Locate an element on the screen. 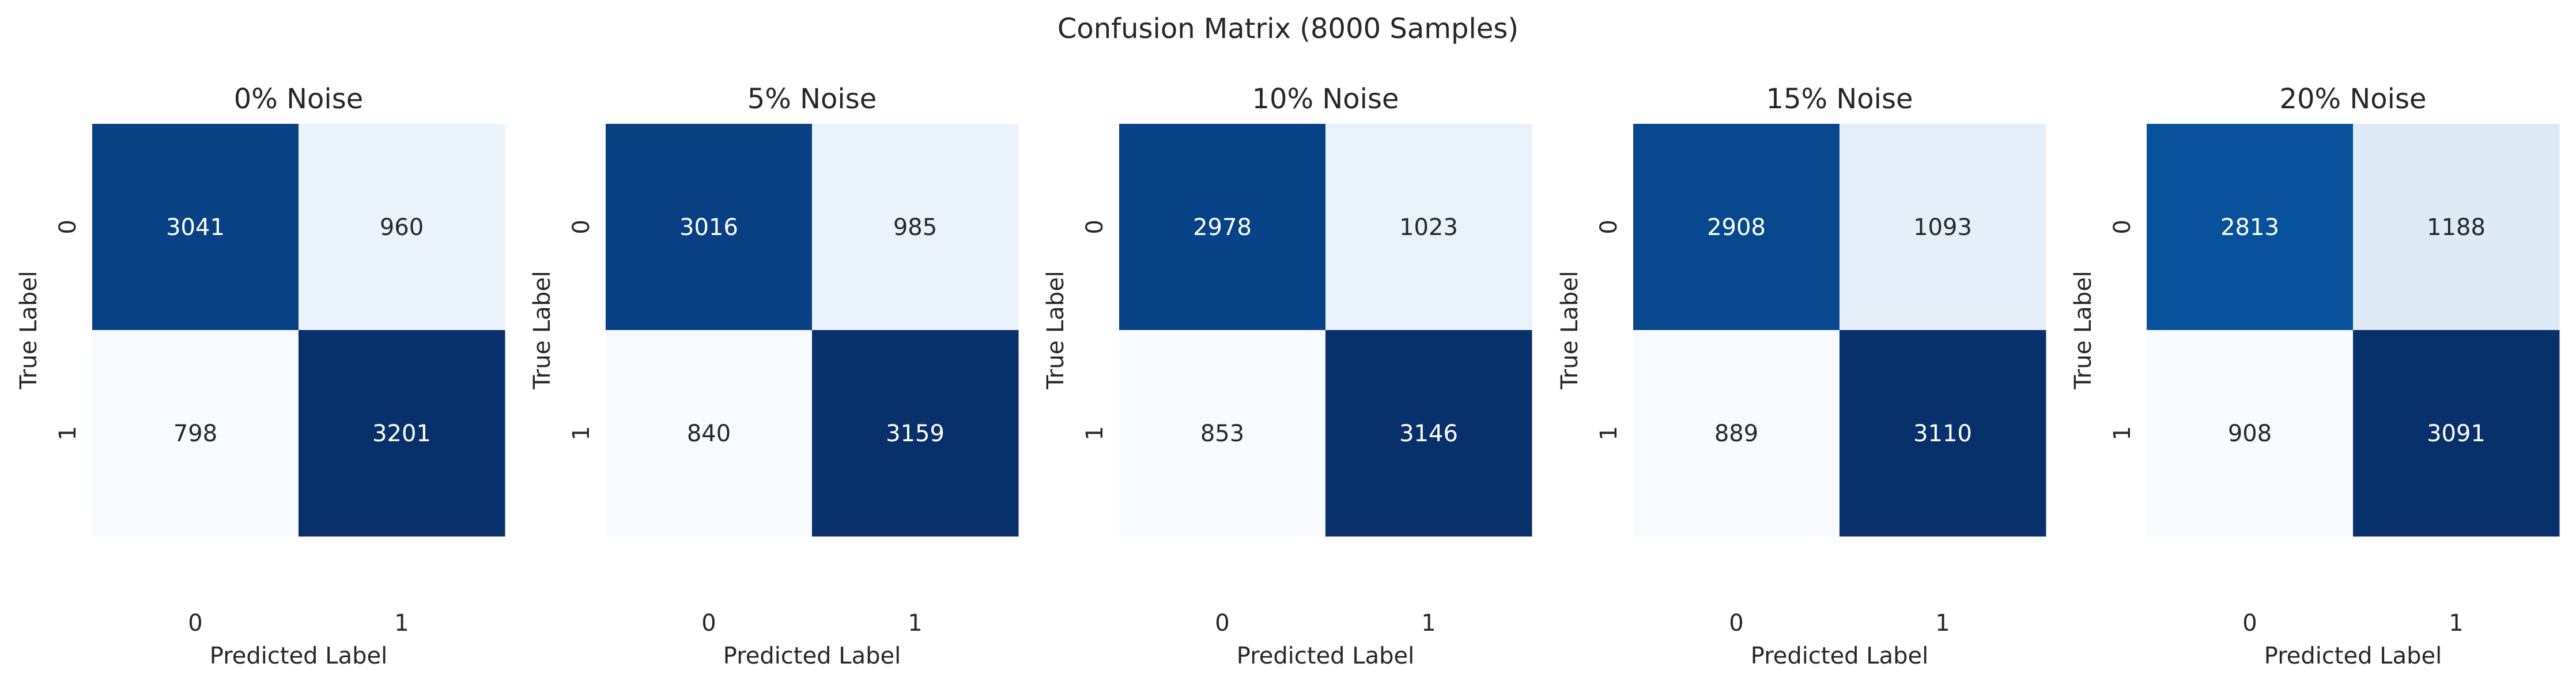  cell-value: 3146 is located at coordinates (1428, 434).